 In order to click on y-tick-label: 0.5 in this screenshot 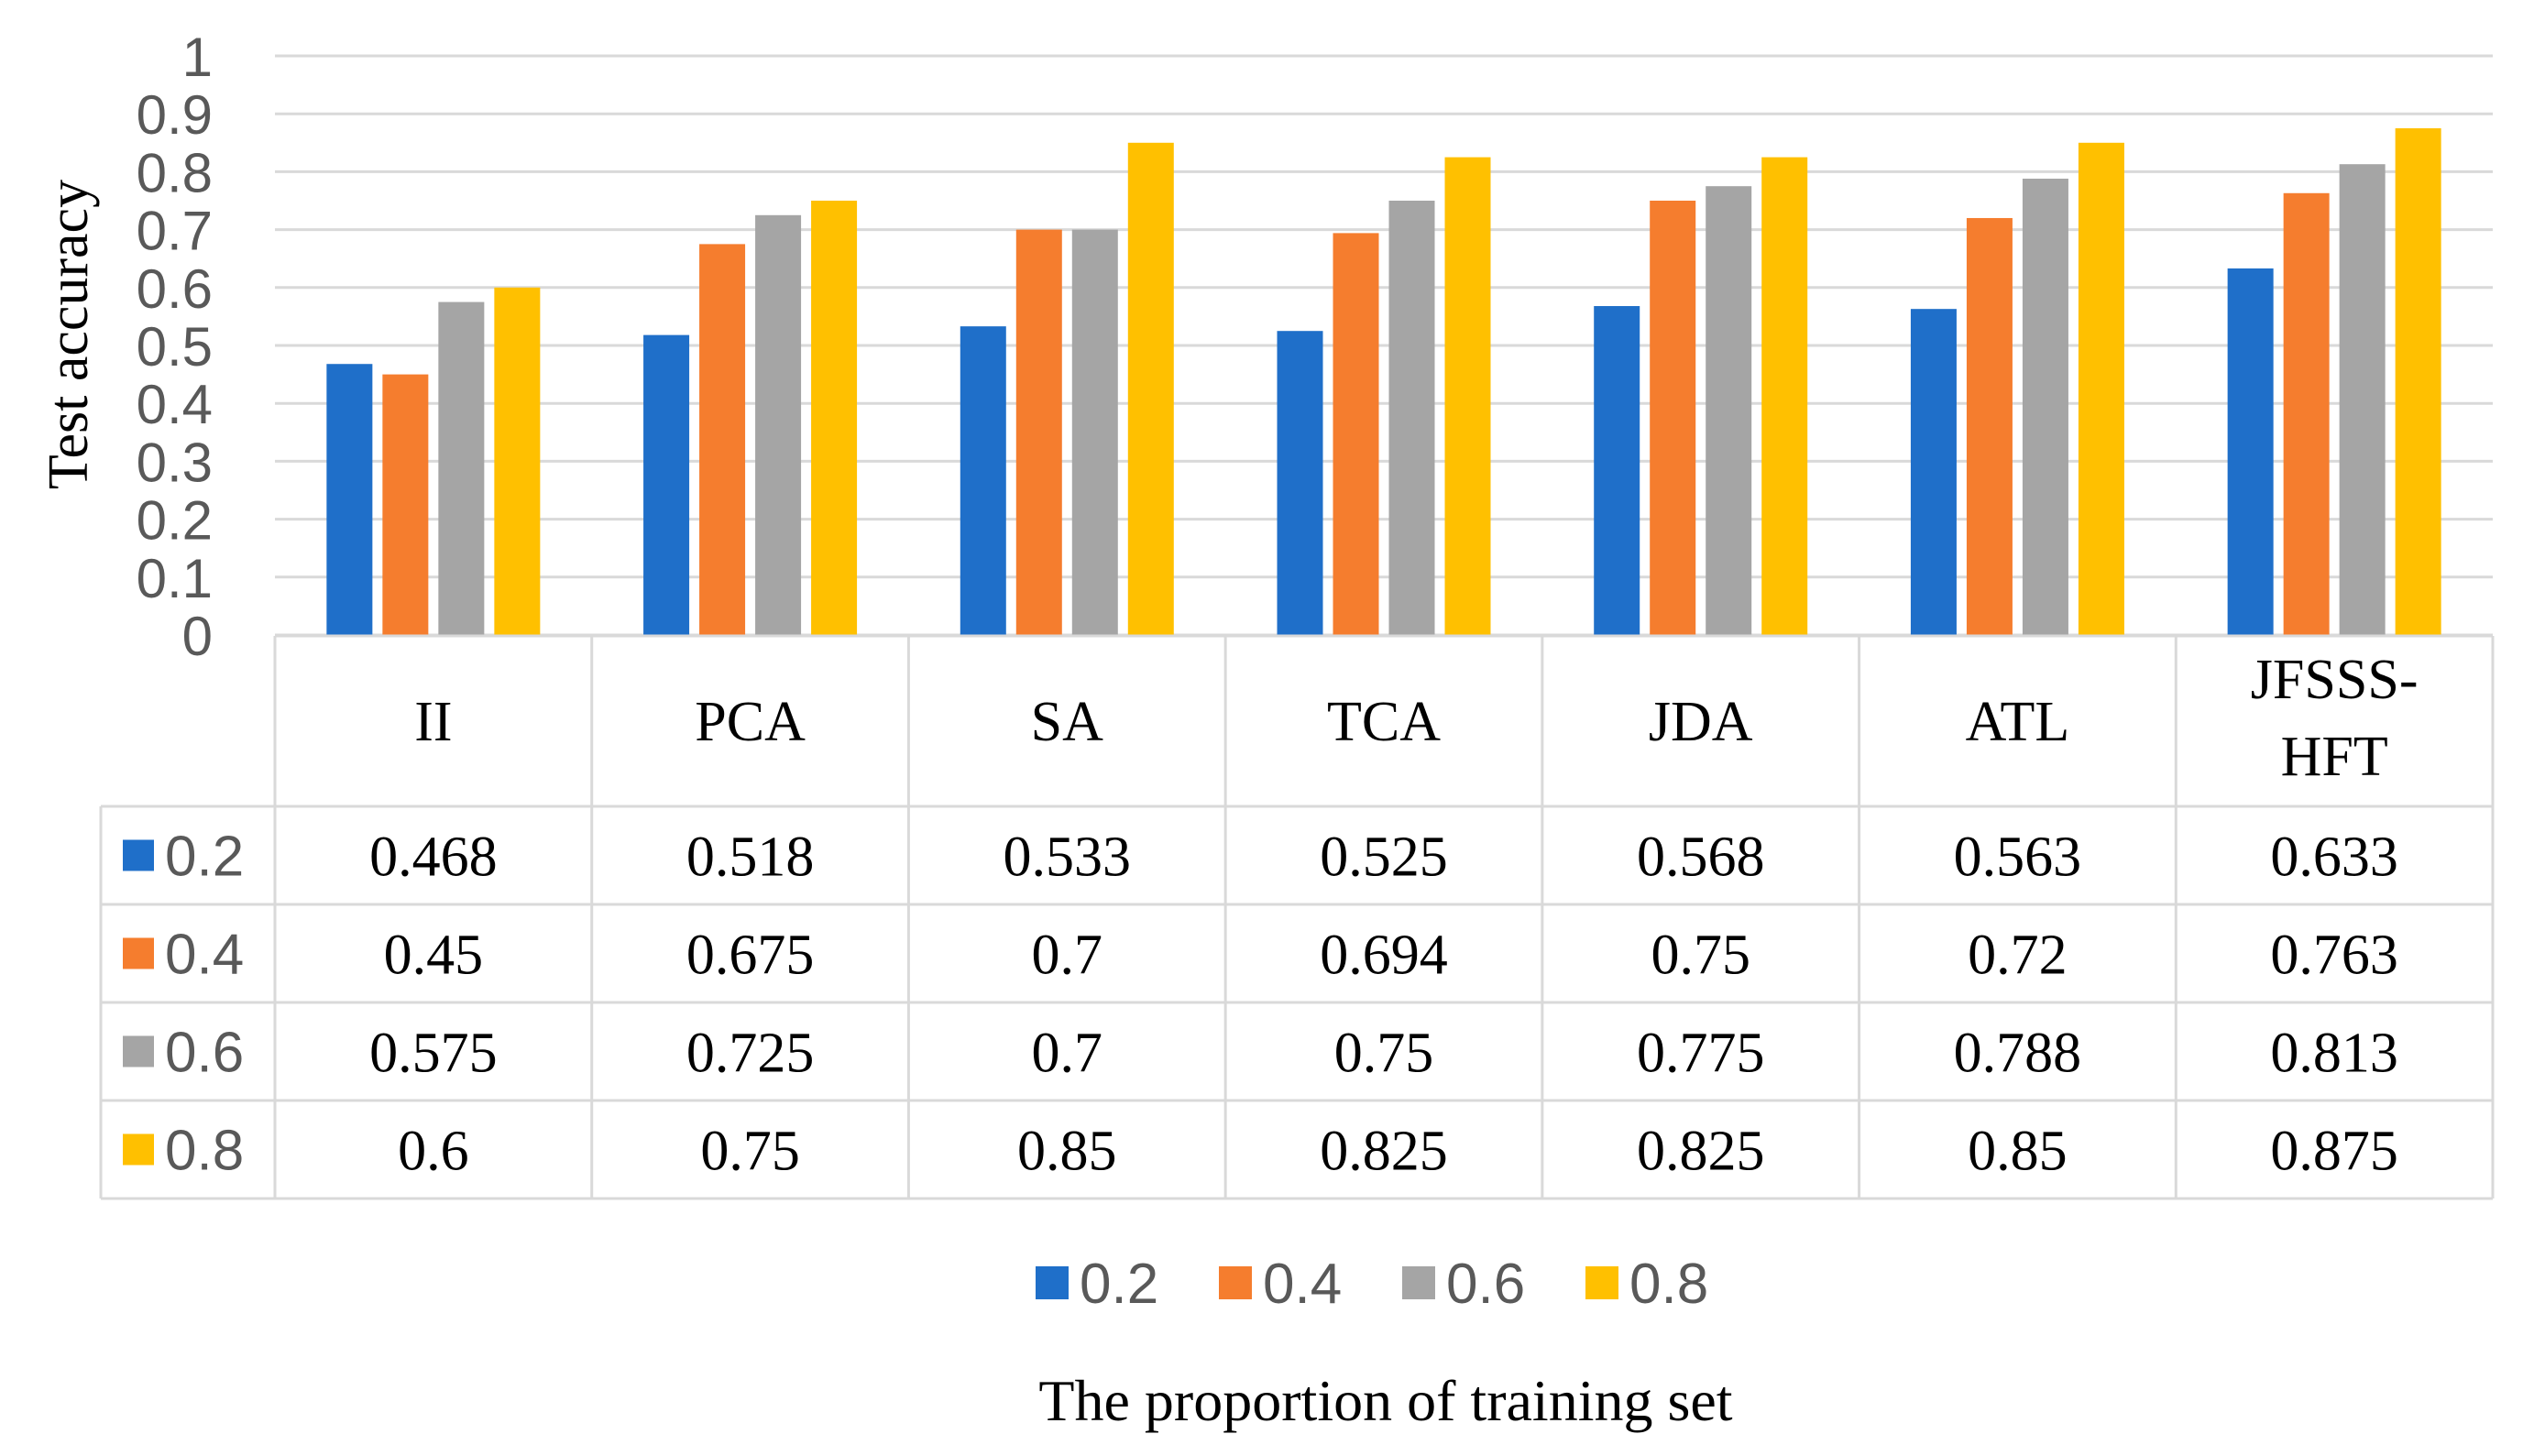, I will do `click(175, 347)`.